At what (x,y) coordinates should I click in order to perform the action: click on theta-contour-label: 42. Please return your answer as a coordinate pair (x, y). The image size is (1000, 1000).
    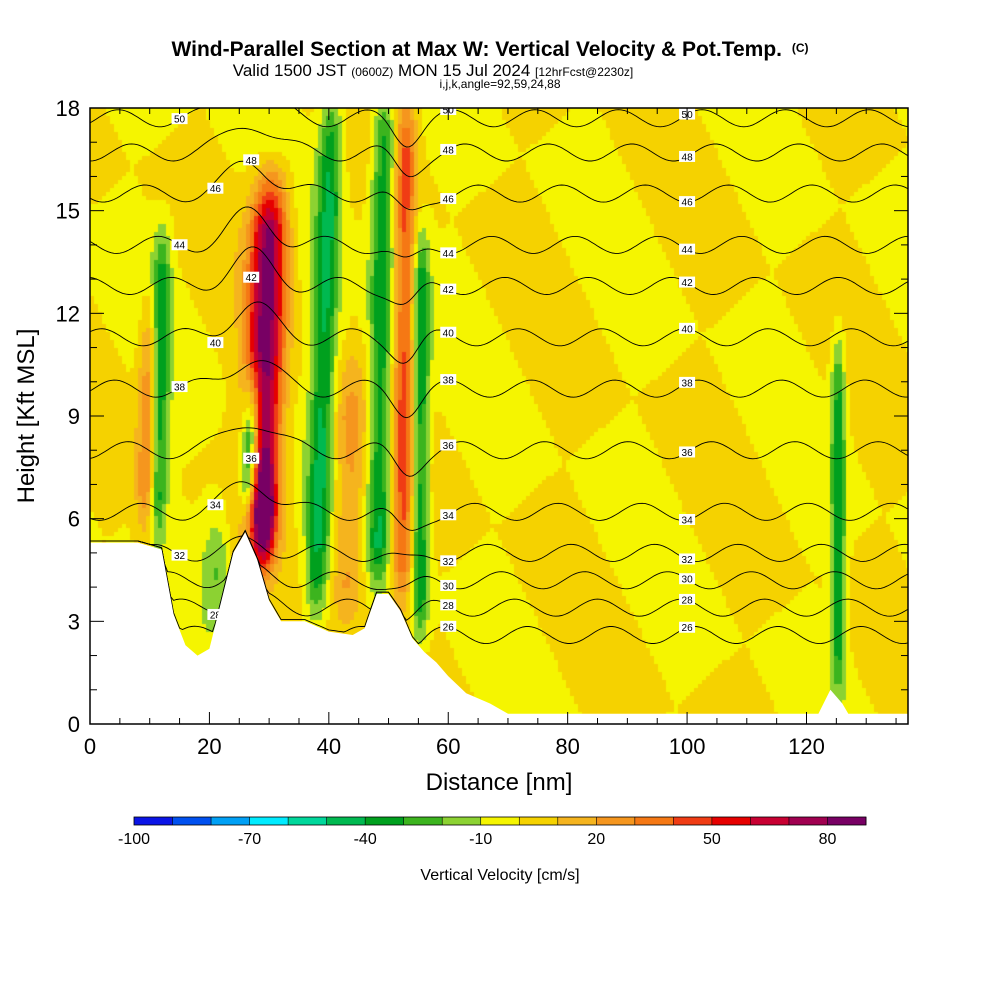
    Looking at the image, I should click on (688, 283).